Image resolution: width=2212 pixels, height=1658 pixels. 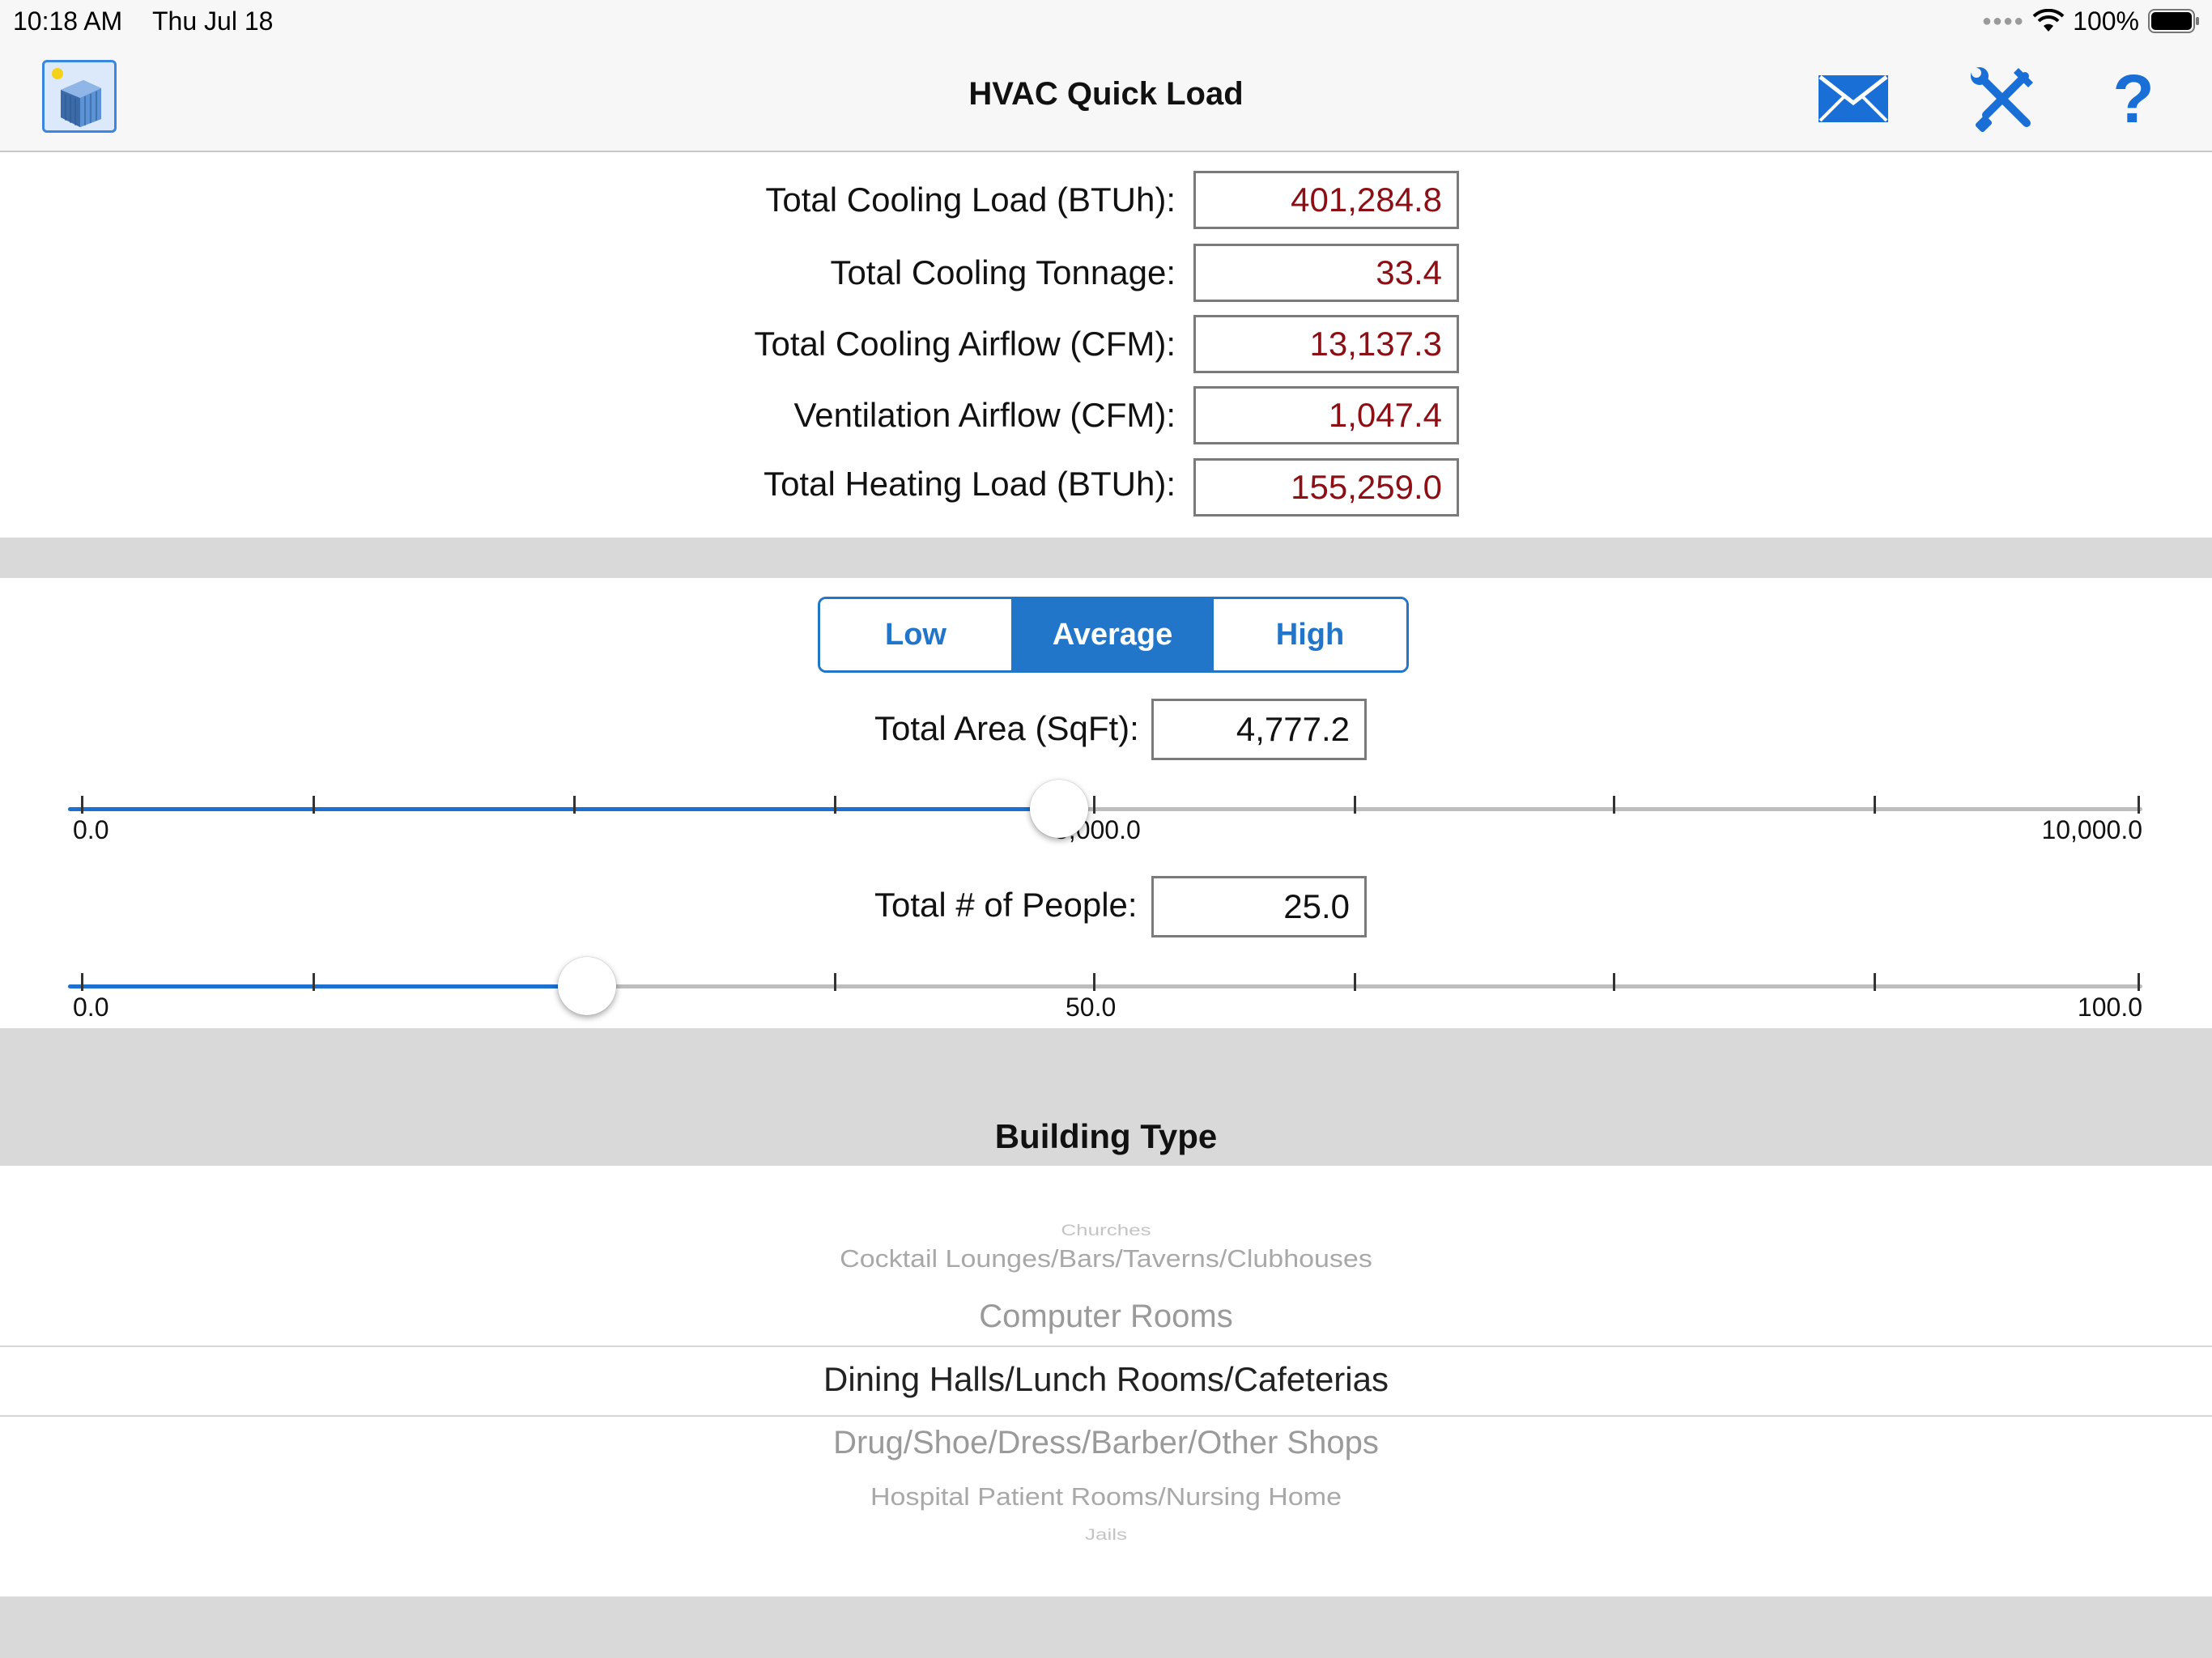 What do you see at coordinates (1106, 1229) in the screenshot?
I see `picker-item: Churches` at bounding box center [1106, 1229].